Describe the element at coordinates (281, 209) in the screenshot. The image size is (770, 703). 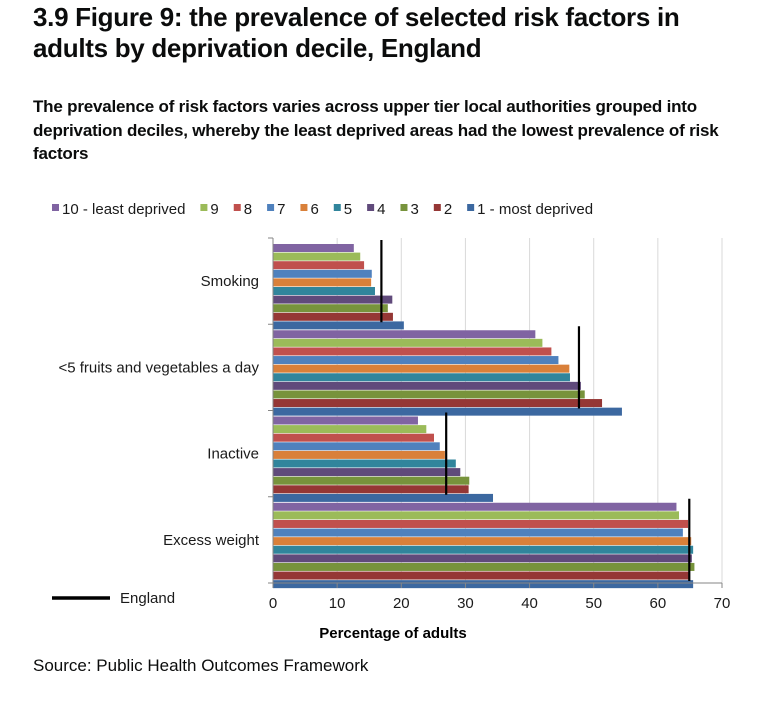
I see `legend-label: 7` at that location.